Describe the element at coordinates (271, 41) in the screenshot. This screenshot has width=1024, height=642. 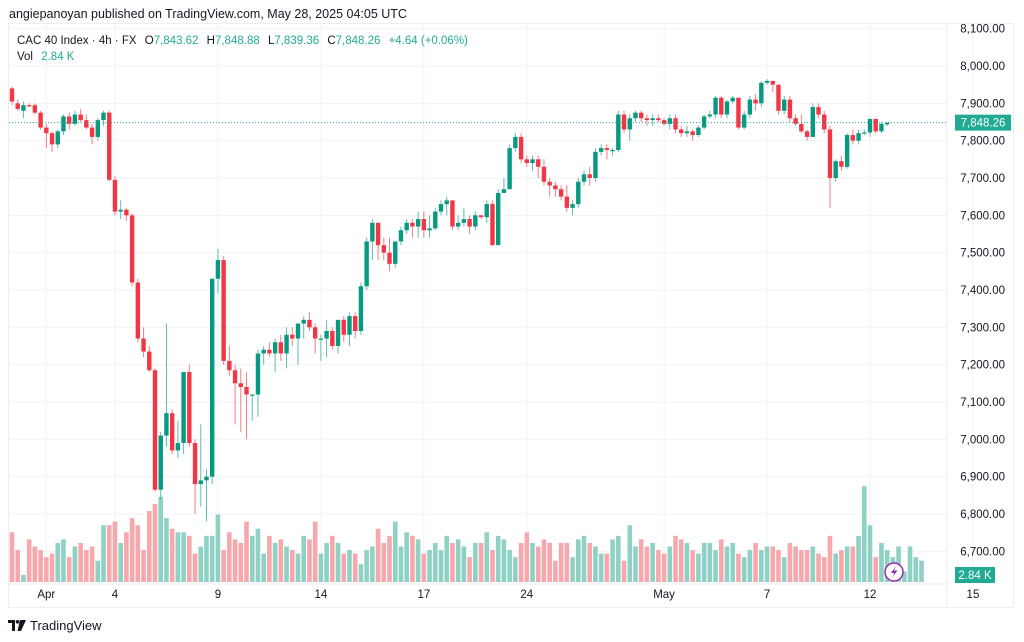
I see `legend-low-label: L` at that location.